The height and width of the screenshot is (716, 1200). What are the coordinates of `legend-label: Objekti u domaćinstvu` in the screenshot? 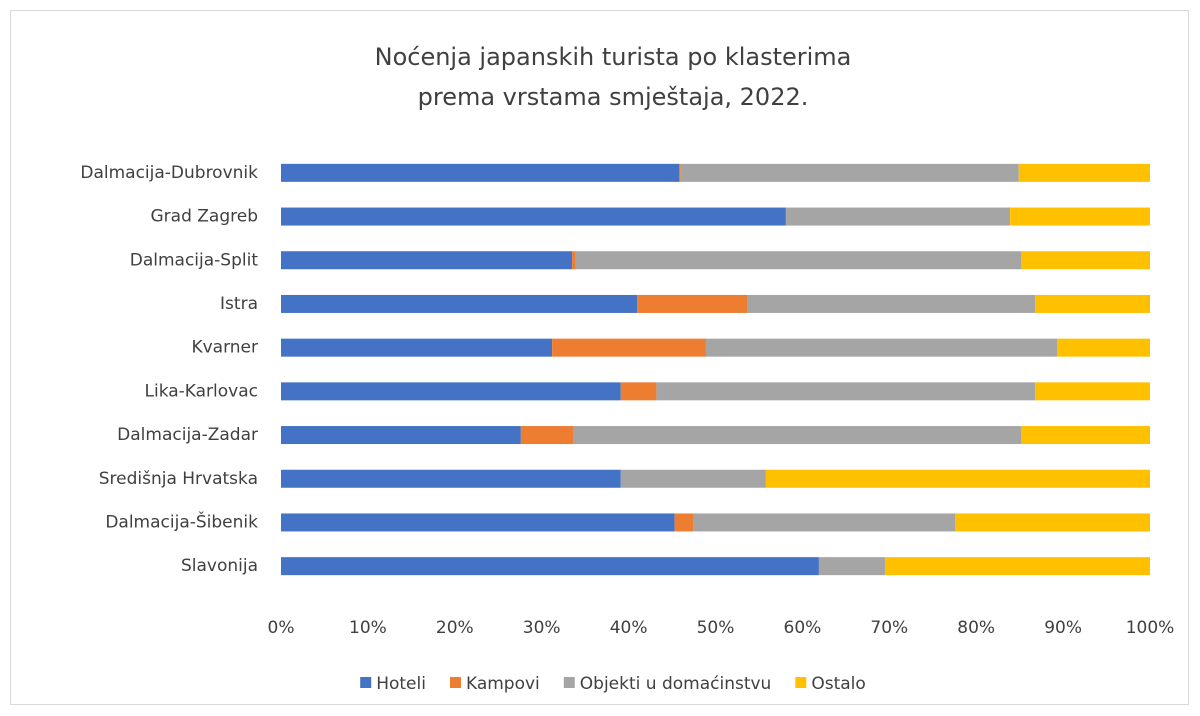 It's located at (676, 684).